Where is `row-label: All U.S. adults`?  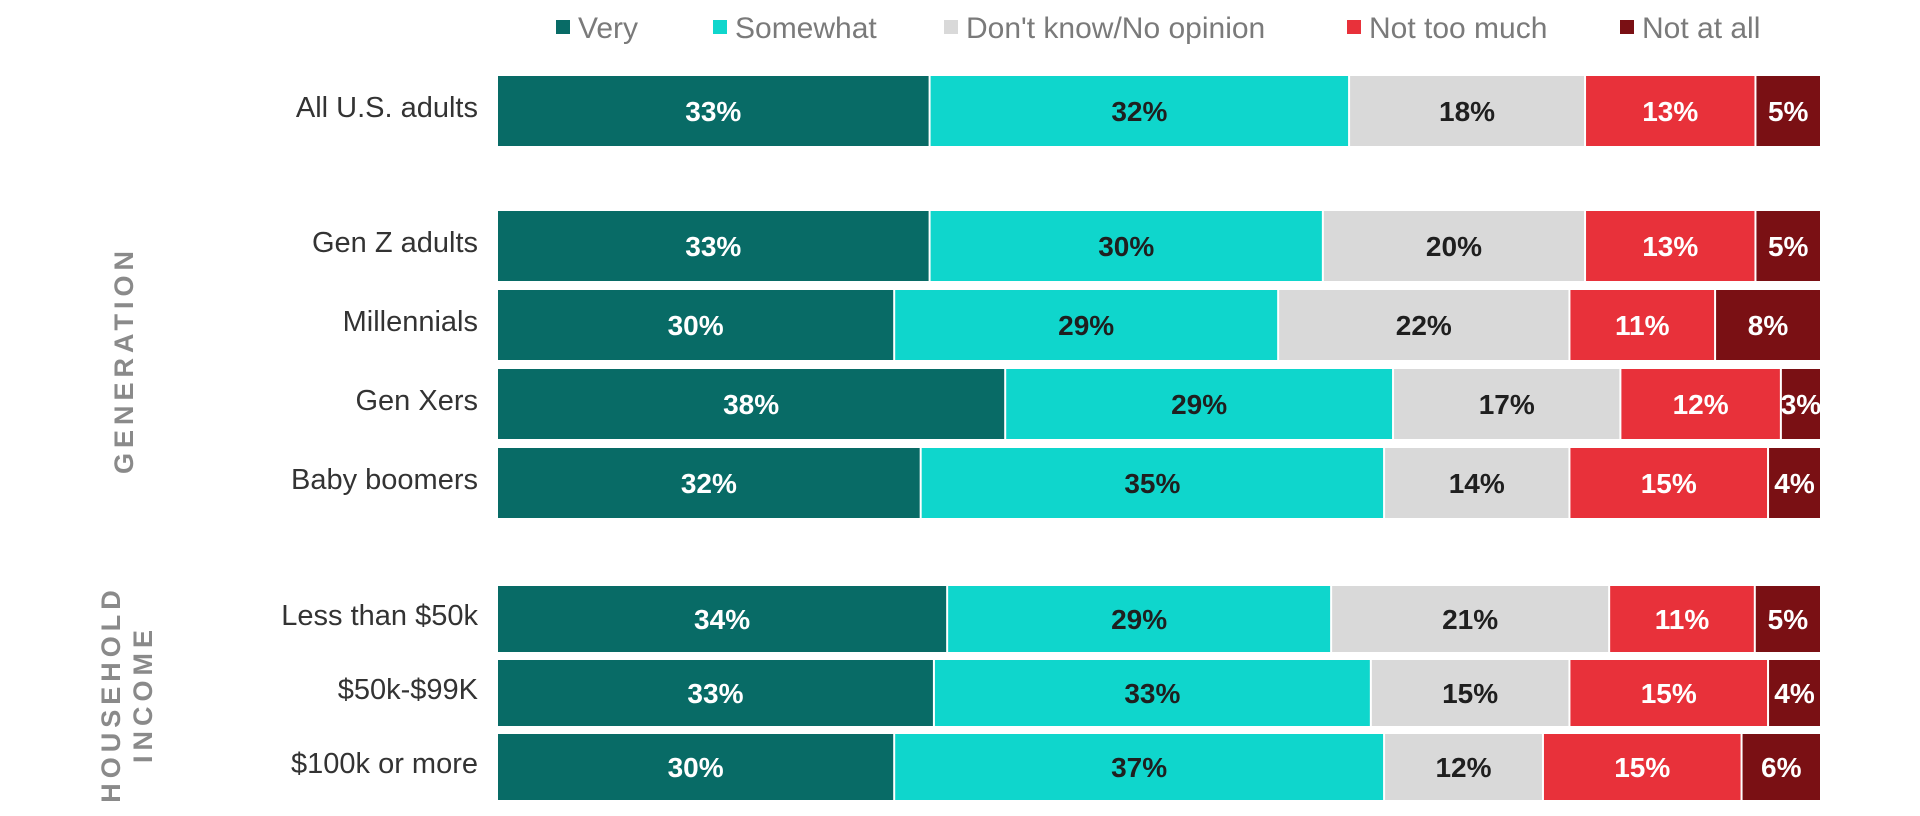
row-label: All U.S. adults is located at coordinates (387, 108).